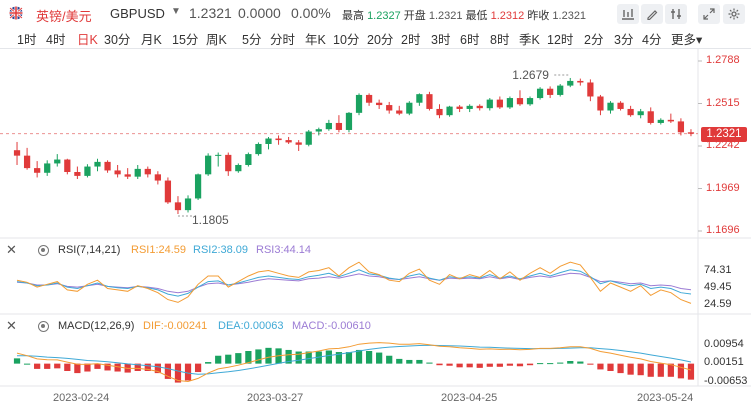  I want to click on date-label: 2023-03-27, so click(275, 398).